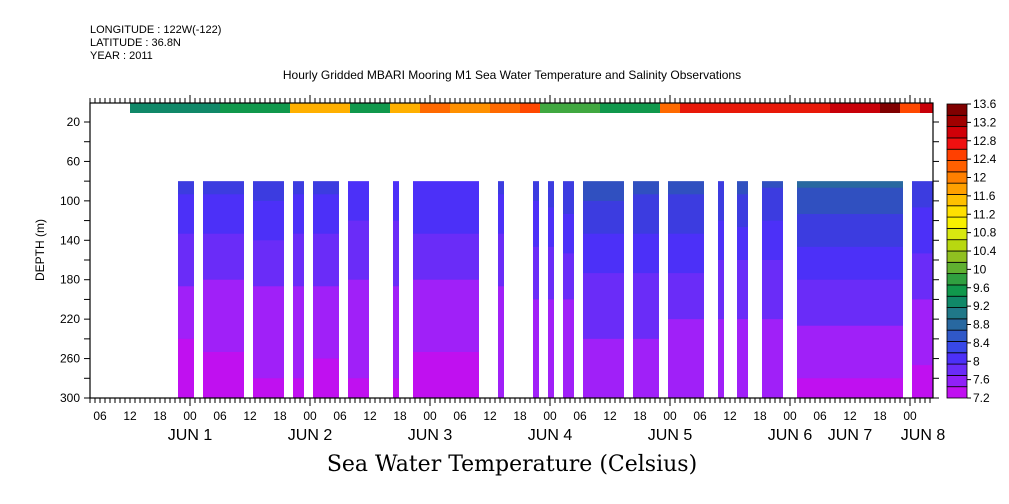 This screenshot has width=1009, height=504. Describe the element at coordinates (976, 361) in the screenshot. I see `colorbar-label: 8` at that location.